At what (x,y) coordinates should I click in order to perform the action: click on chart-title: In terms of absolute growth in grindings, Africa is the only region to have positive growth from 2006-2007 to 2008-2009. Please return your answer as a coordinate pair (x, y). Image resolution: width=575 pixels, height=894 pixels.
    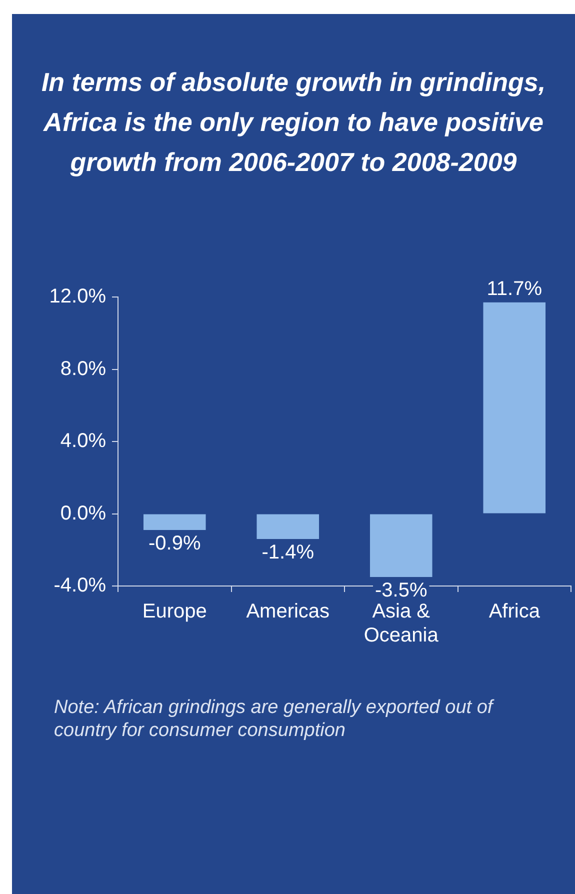
    Looking at the image, I should click on (293, 122).